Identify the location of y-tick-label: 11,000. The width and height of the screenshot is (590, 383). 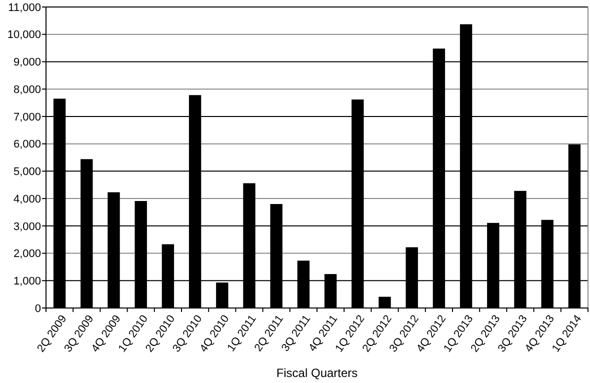
(24, 8).